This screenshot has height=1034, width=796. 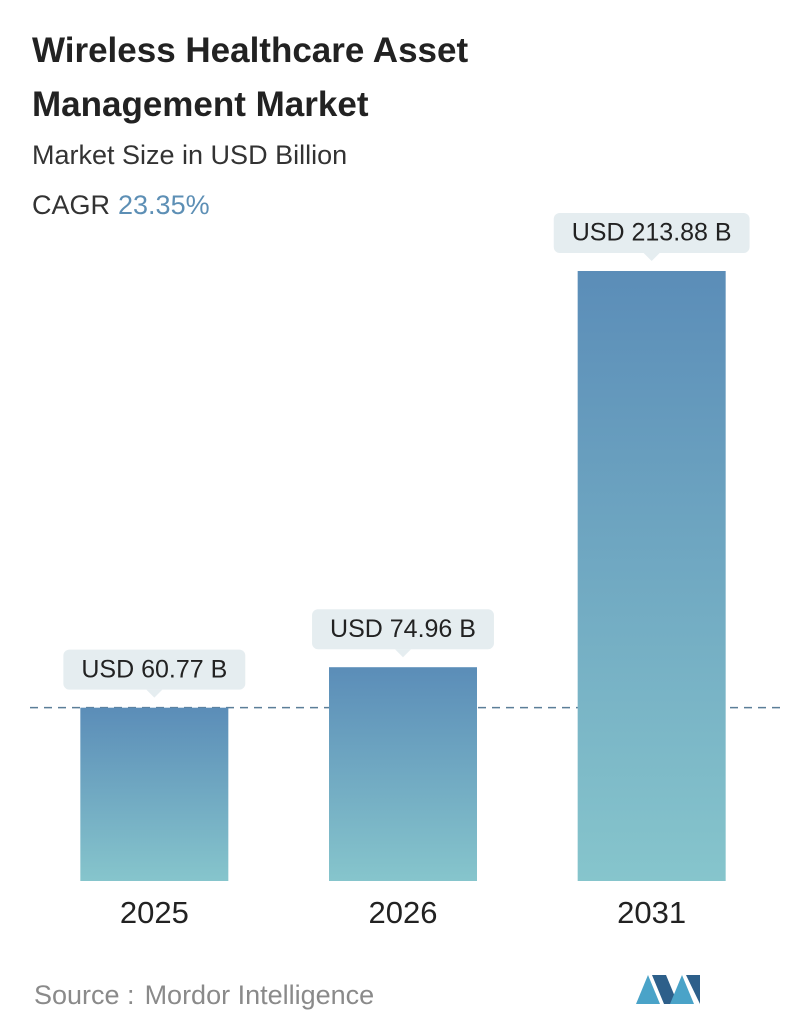 I want to click on x-tick-label: 2026, so click(x=403, y=912).